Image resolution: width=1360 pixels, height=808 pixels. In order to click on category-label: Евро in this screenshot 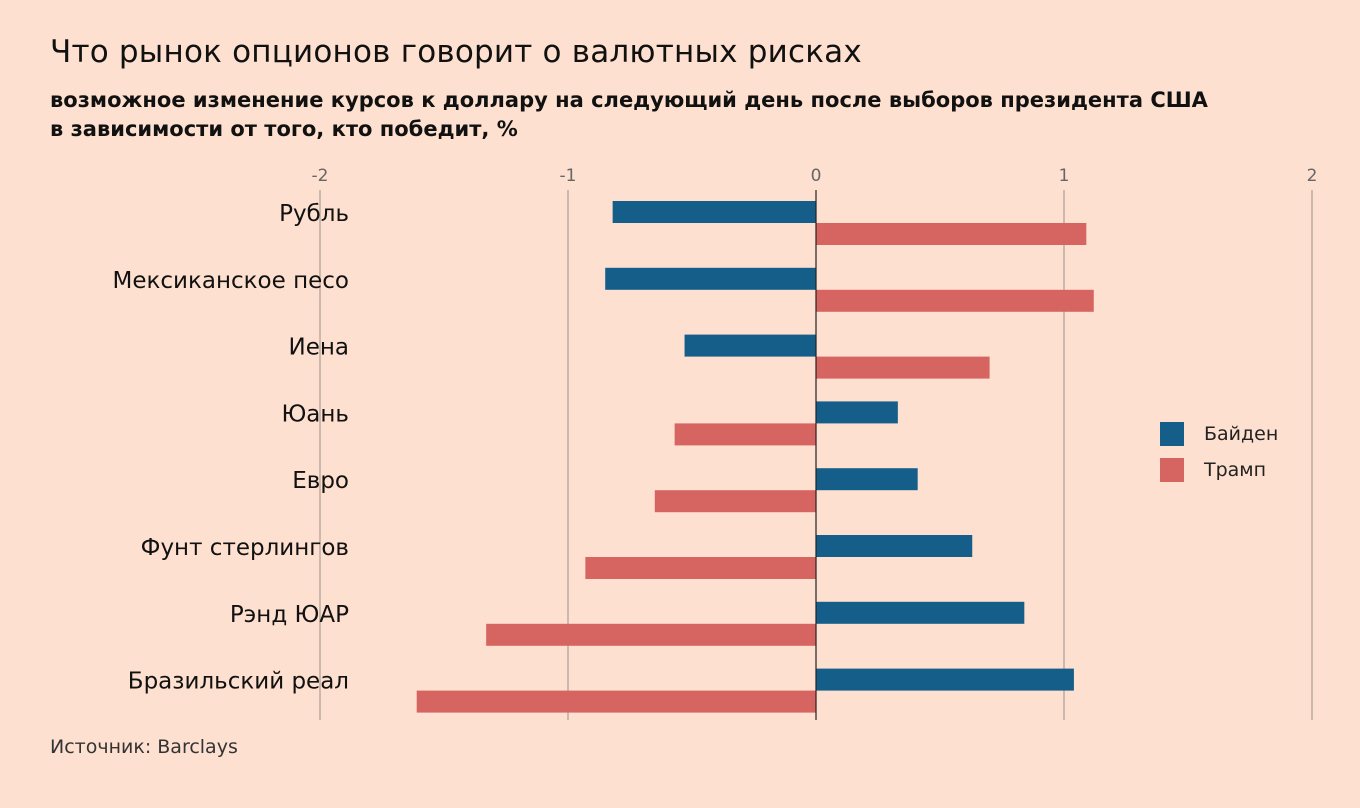, I will do `click(320, 481)`.